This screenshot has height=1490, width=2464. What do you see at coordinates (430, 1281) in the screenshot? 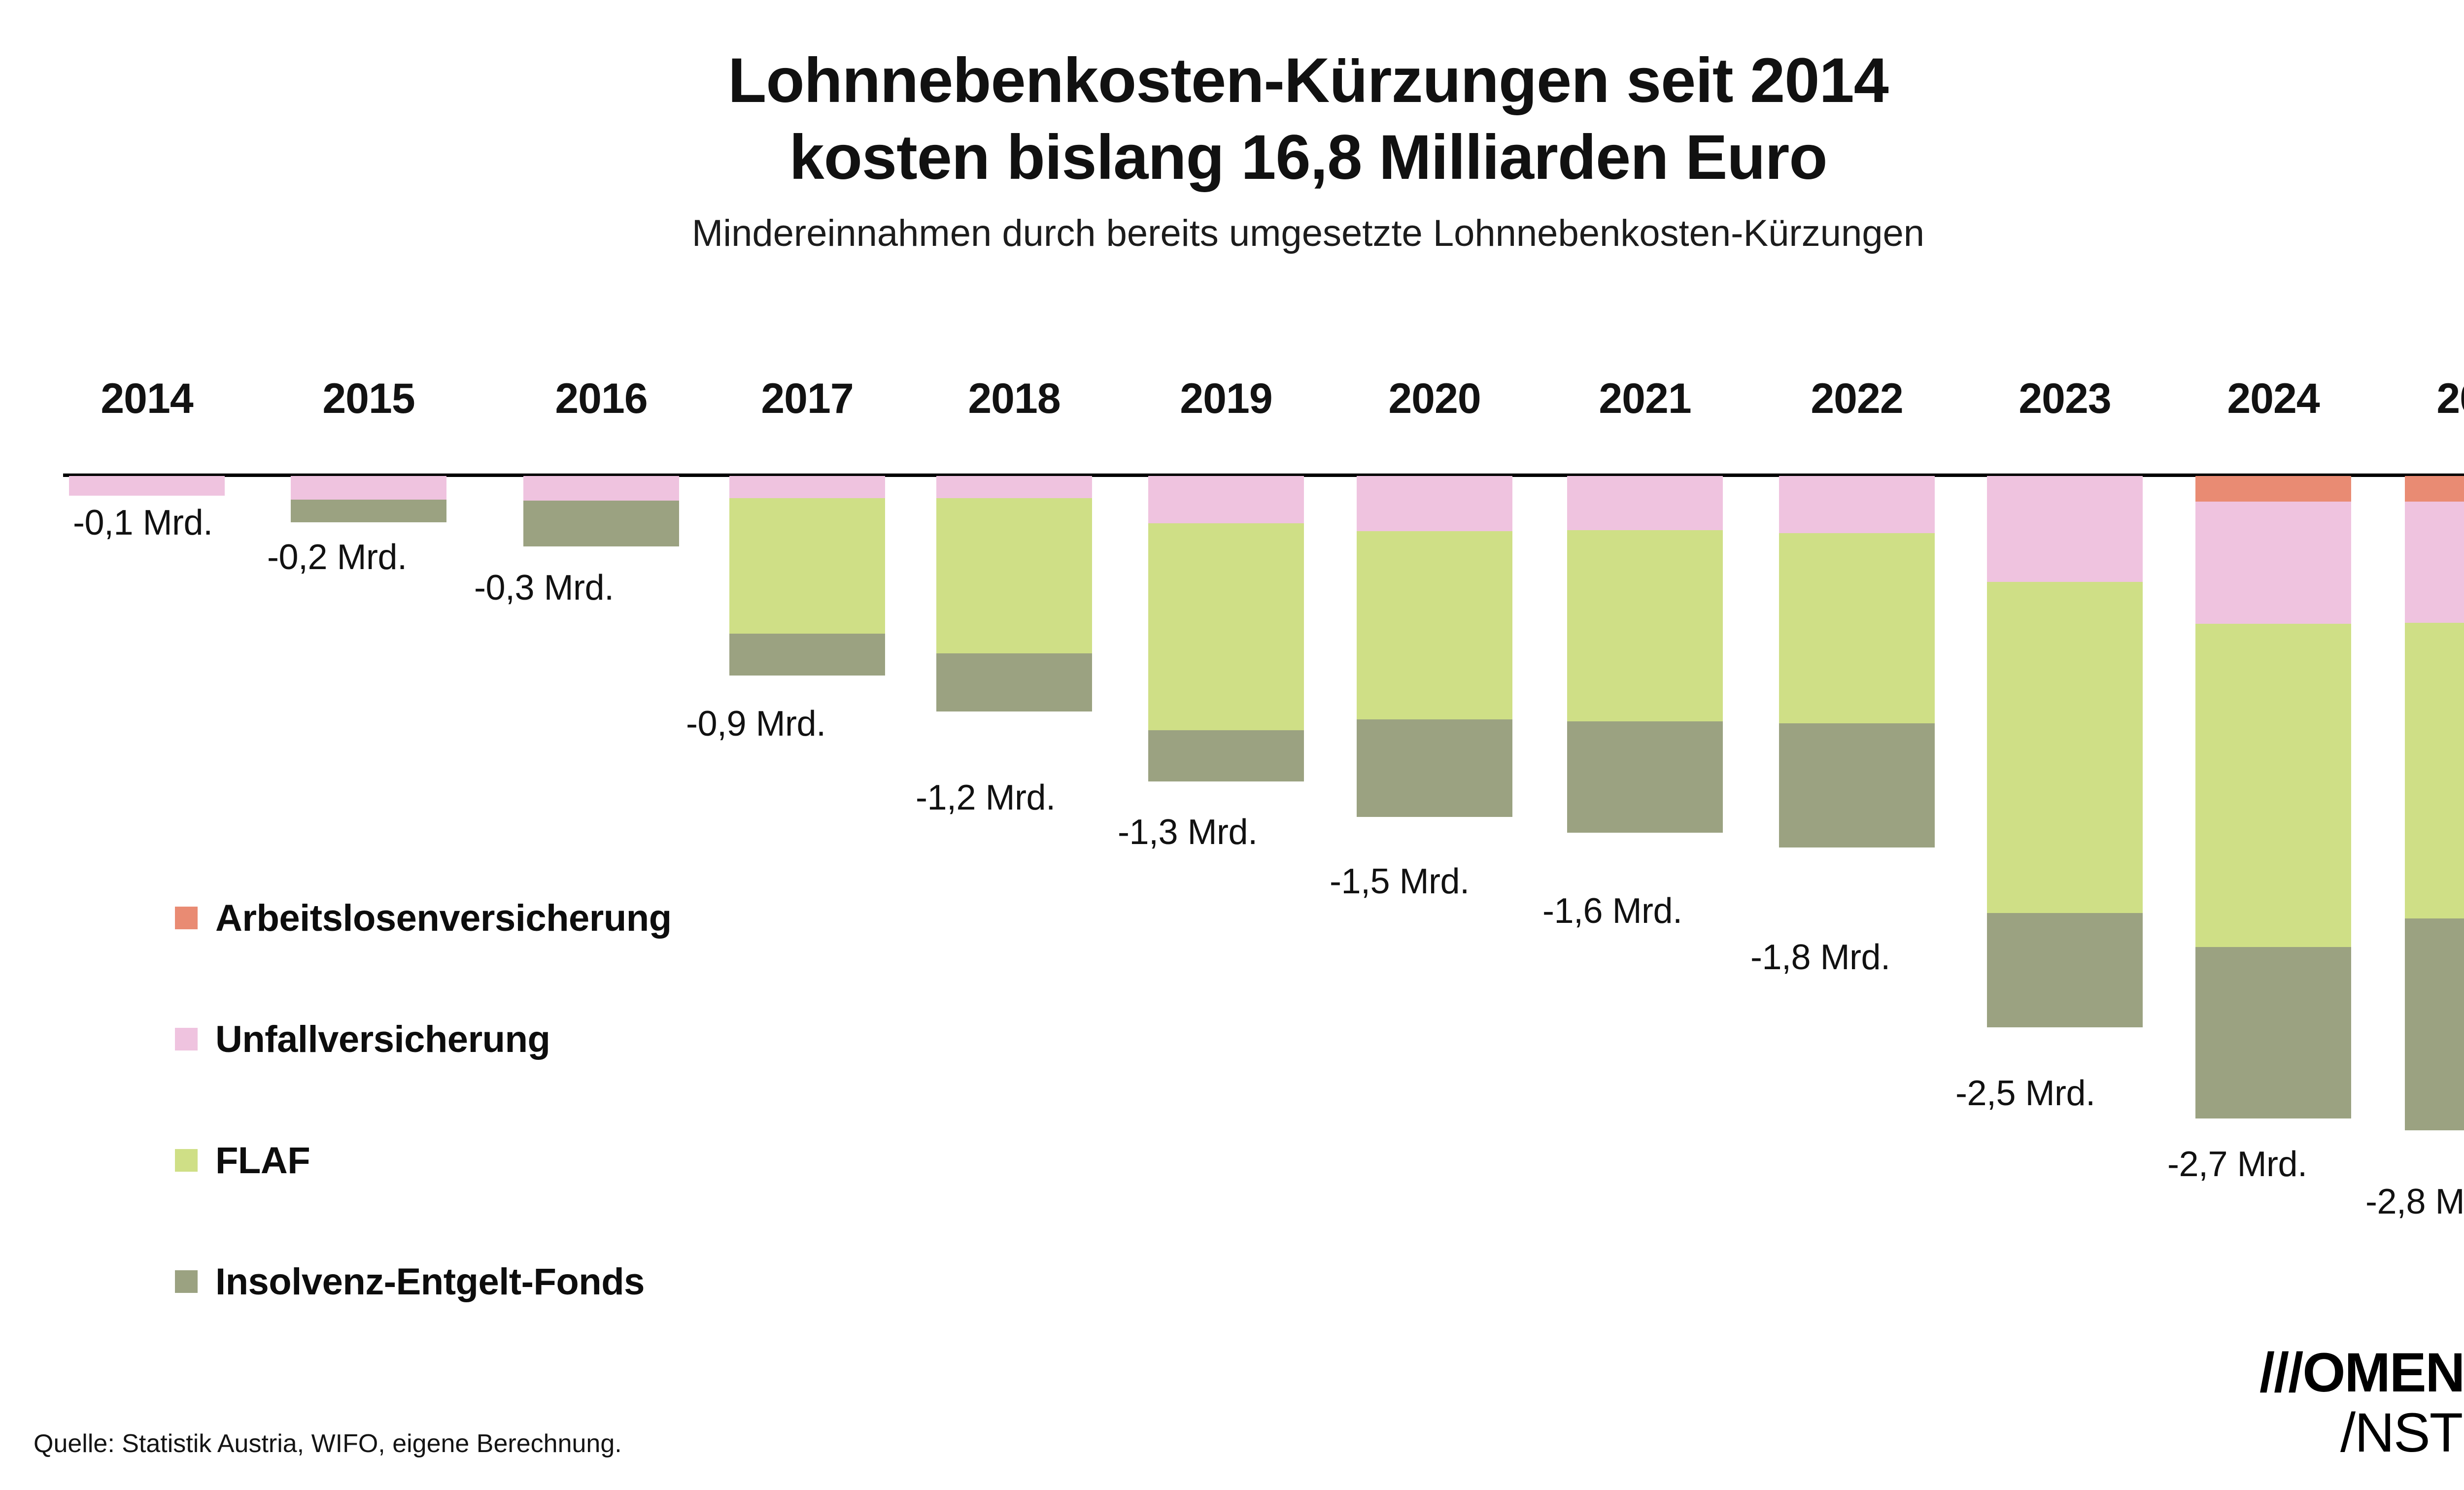
I see `legend-label: Insolvenz-Entgelt-Fonds` at bounding box center [430, 1281].